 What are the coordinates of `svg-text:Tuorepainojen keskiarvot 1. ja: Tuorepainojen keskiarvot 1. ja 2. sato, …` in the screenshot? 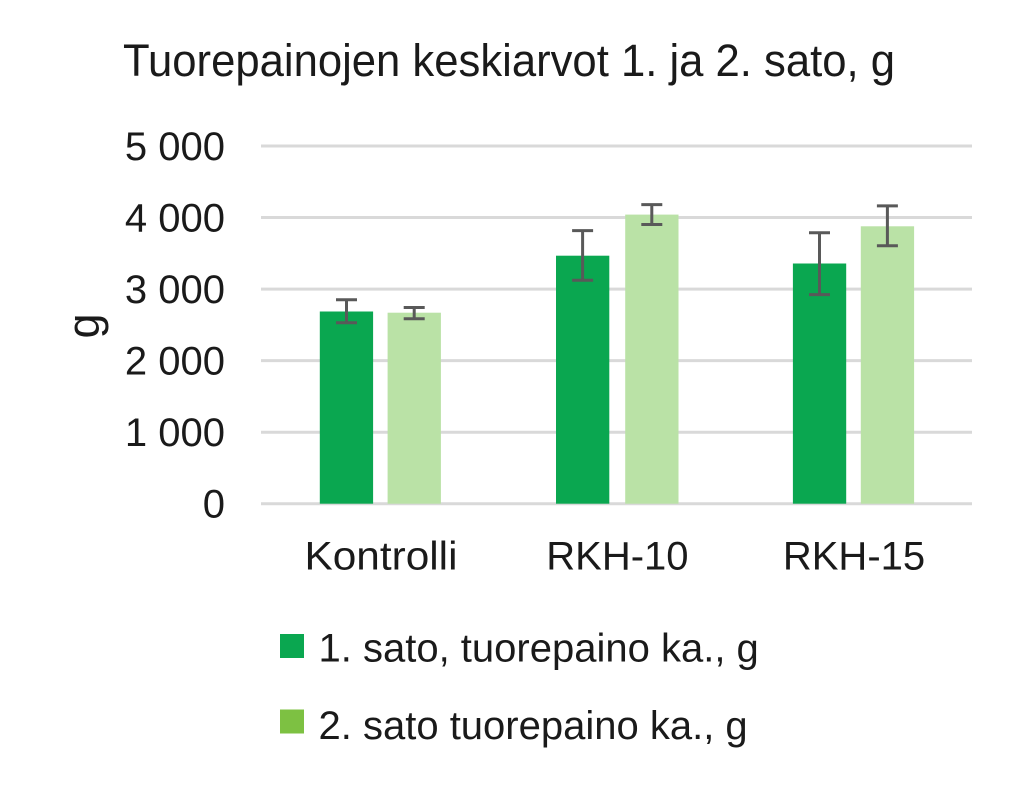 It's located at (509, 60).